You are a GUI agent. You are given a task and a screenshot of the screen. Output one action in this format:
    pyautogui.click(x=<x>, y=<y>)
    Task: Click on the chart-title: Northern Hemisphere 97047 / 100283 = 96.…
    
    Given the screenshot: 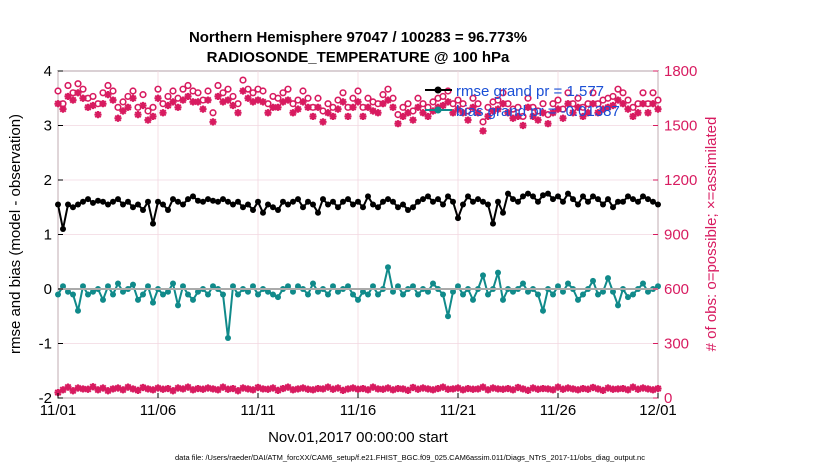 What is the action you would take?
    pyautogui.click(x=358, y=37)
    